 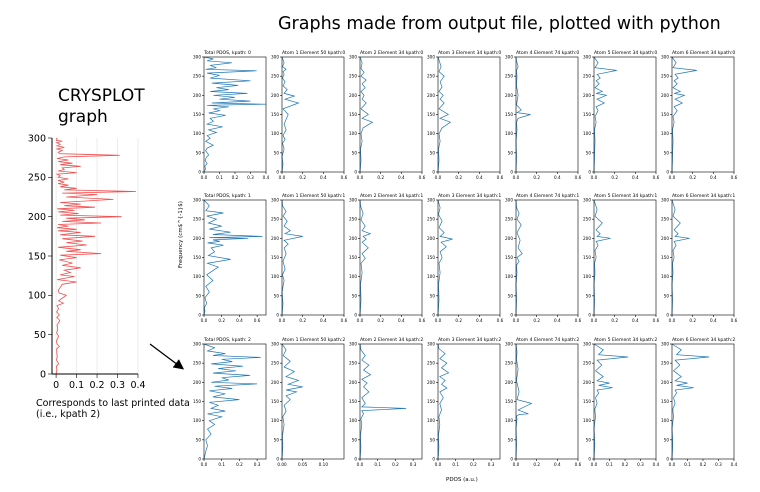 What do you see at coordinates (56, 385) in the screenshot?
I see `x-tick-label: 0` at bounding box center [56, 385].